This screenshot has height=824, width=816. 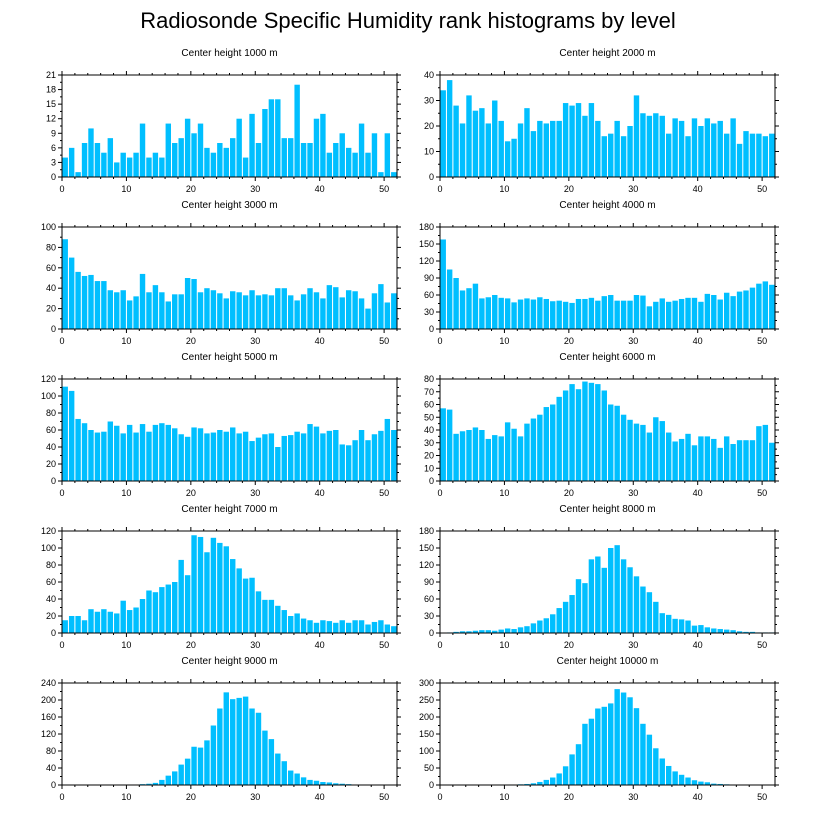 What do you see at coordinates (51, 616) in the screenshot?
I see `y-tick-label: 20` at bounding box center [51, 616].